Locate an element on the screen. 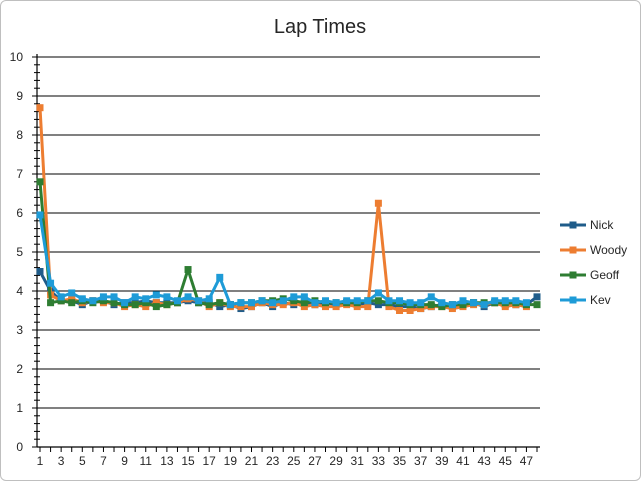 This screenshot has width=641, height=481. chart-title: Lap Times is located at coordinates (320, 27).